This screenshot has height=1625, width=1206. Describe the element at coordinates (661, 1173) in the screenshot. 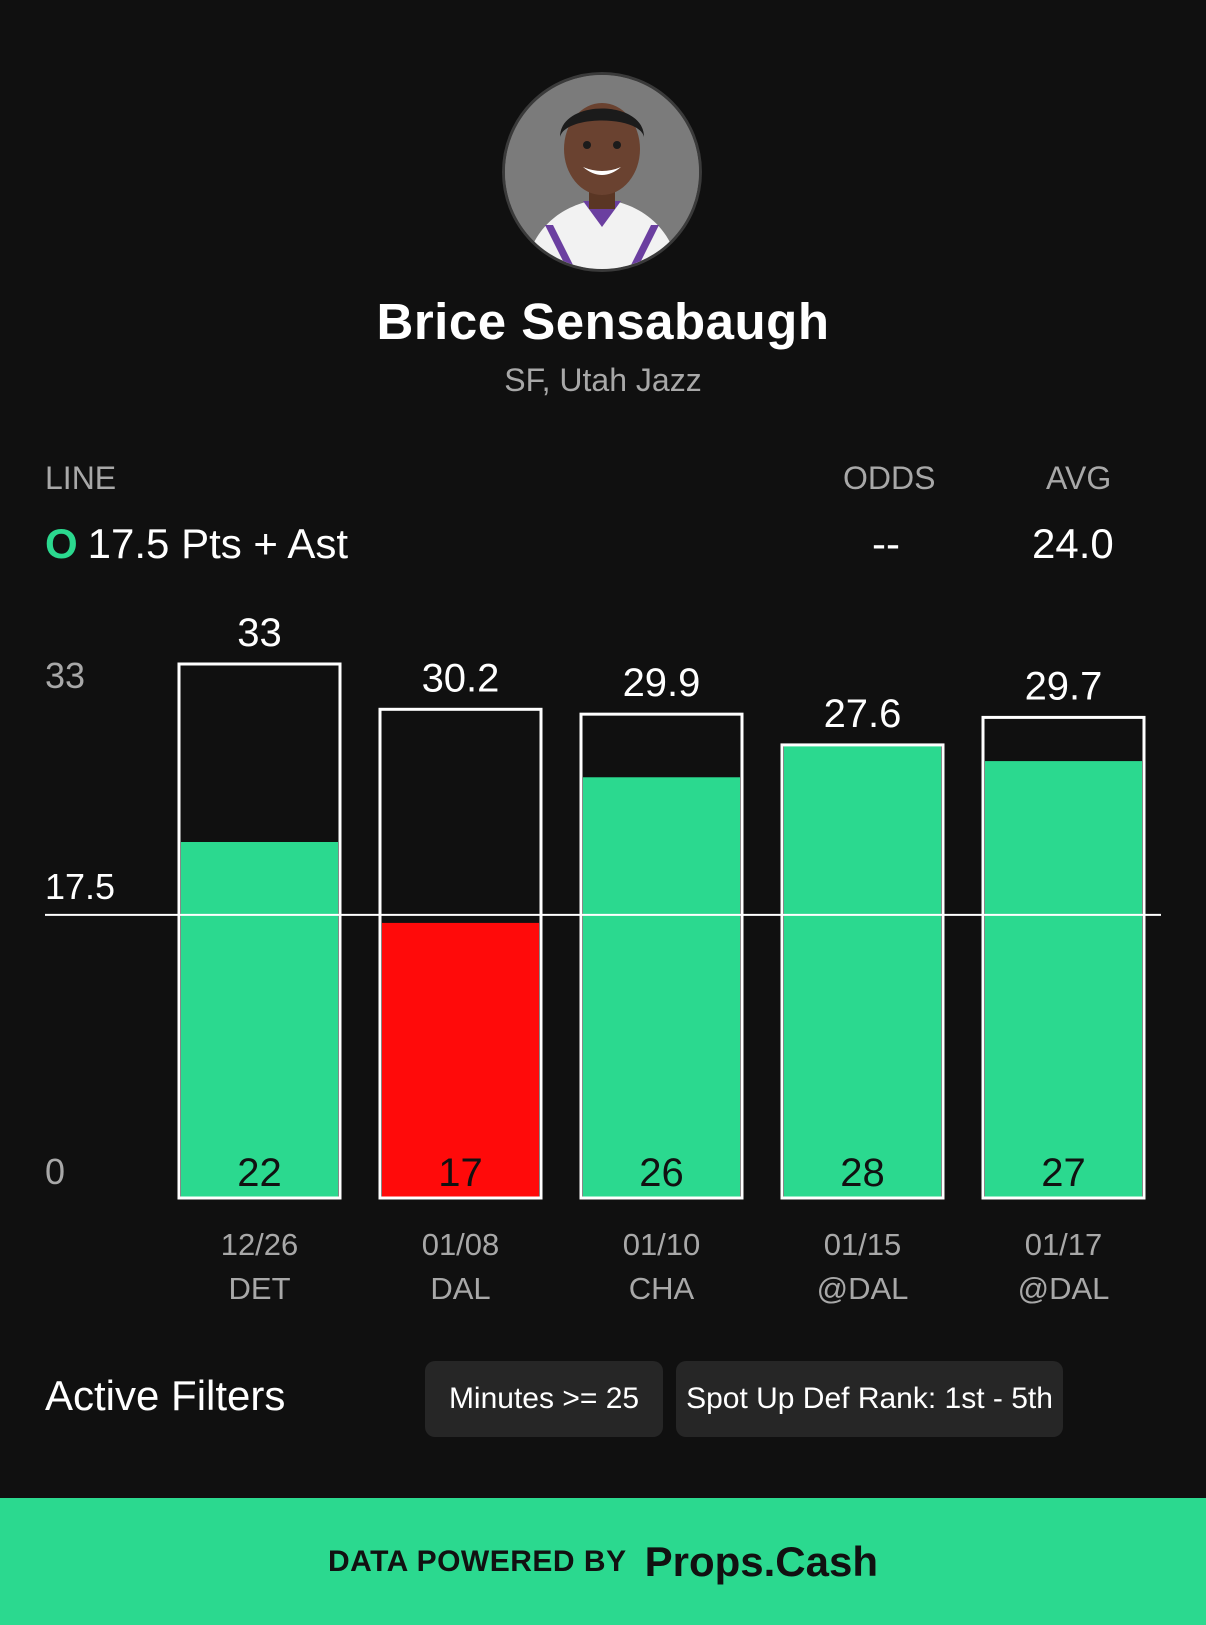

I see `bar-value-label: 26` at that location.